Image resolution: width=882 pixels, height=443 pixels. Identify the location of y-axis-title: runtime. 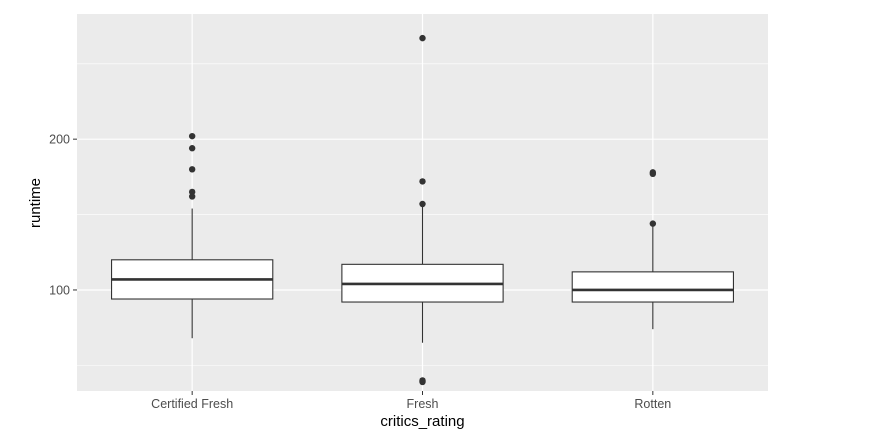
(35, 203).